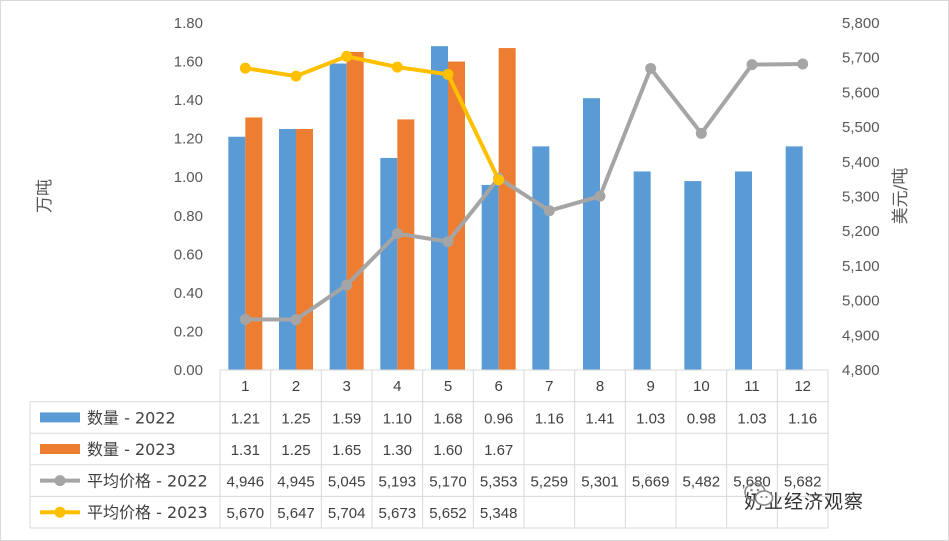  Describe the element at coordinates (296, 386) in the screenshot. I see `category-label: 2` at that location.